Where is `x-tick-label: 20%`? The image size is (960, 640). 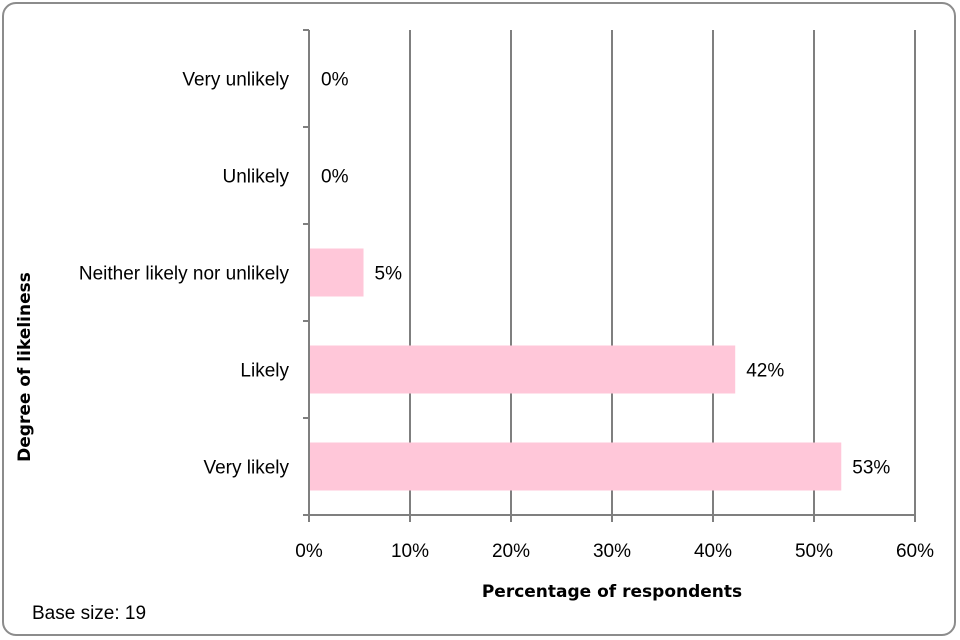
x-tick-label: 20% is located at coordinates (511, 551).